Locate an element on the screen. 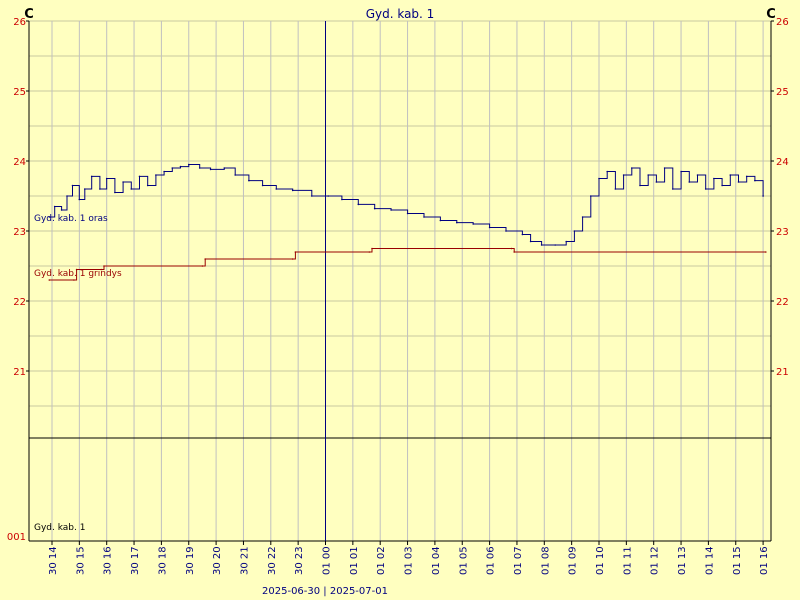  chart-title: Gyd. kab. 1 is located at coordinates (400, 14).